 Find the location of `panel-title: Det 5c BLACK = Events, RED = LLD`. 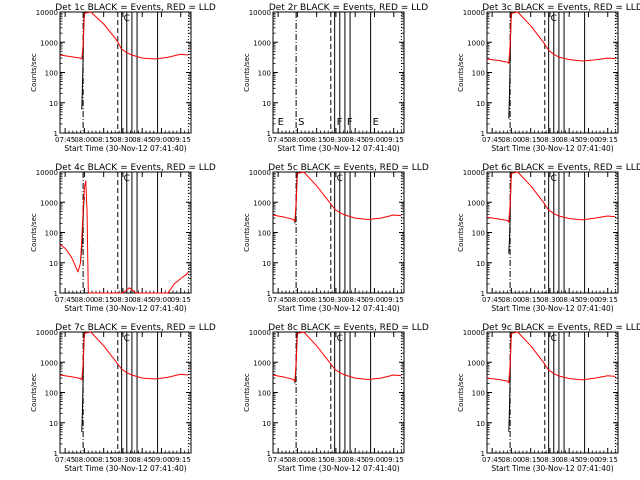

panel-title: Det 5c BLACK = Events, RED = LLD is located at coordinates (348, 168).